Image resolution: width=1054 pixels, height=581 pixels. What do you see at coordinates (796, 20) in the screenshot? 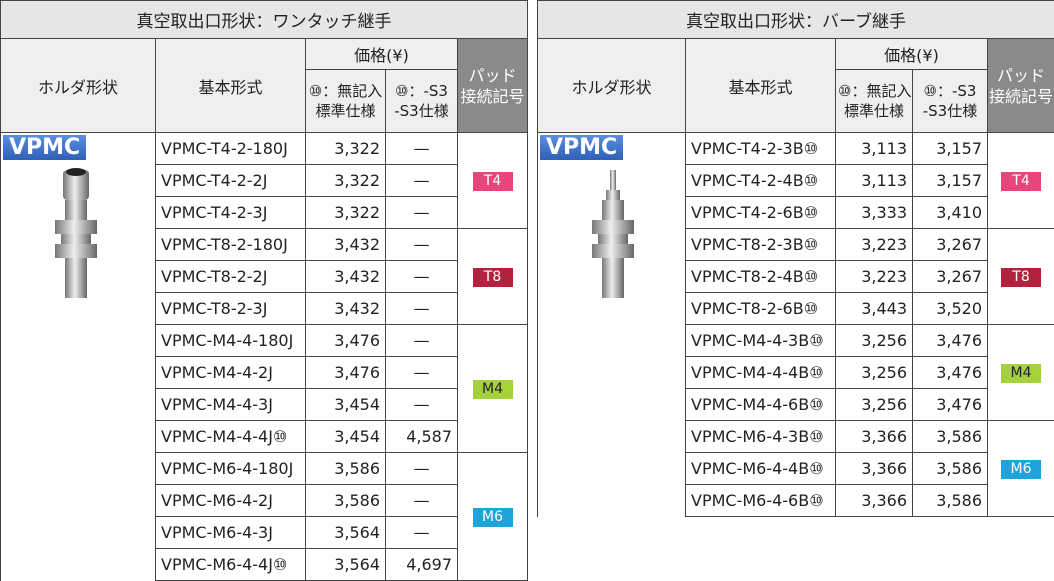
I see `title-row: 真空取出口形状：バーブ継手` at bounding box center [796, 20].